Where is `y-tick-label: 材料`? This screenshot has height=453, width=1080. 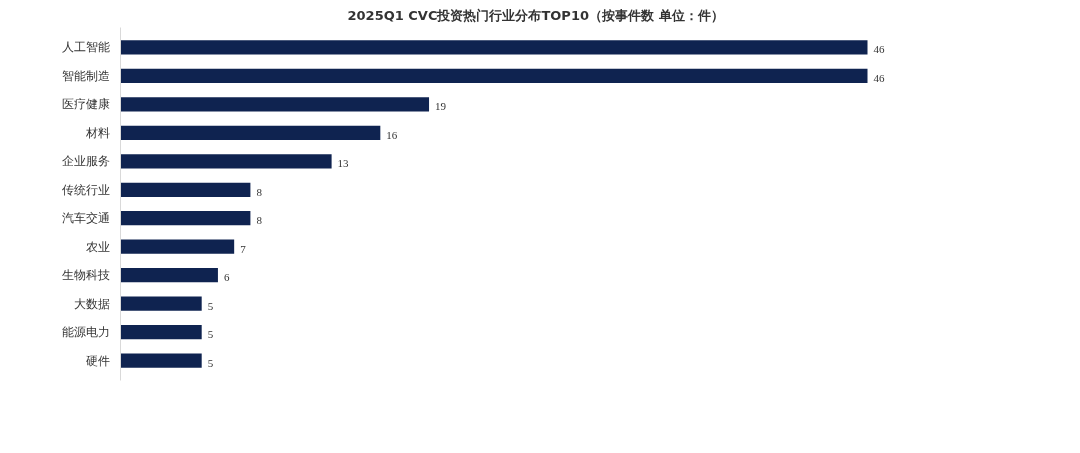
y-tick-label: 材料 is located at coordinates (97, 132).